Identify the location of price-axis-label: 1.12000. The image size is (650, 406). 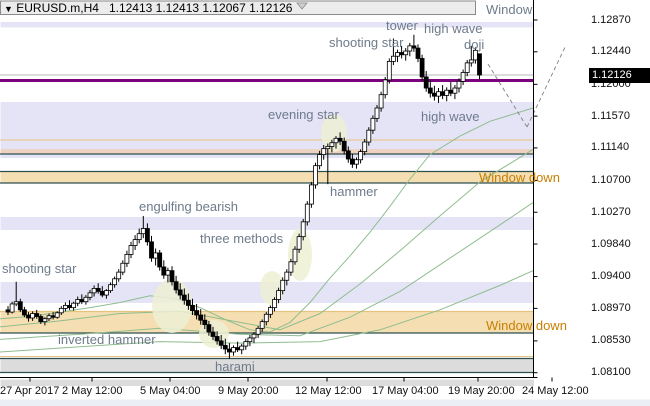
(611, 83).